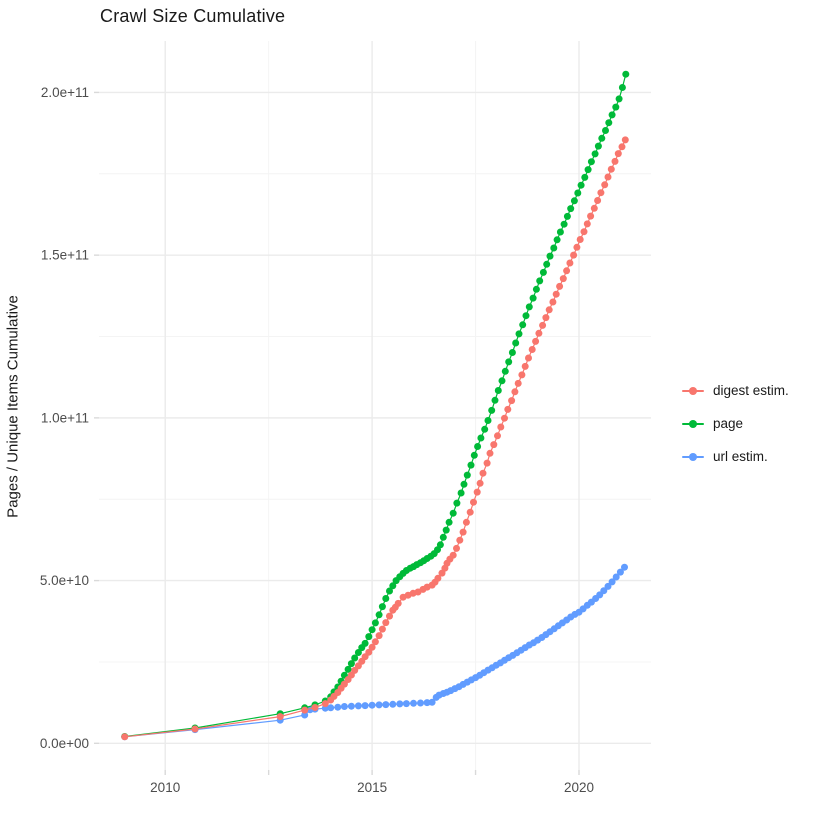  What do you see at coordinates (65, 92) in the screenshot?
I see `y-tick-label: 2.0e+11` at bounding box center [65, 92].